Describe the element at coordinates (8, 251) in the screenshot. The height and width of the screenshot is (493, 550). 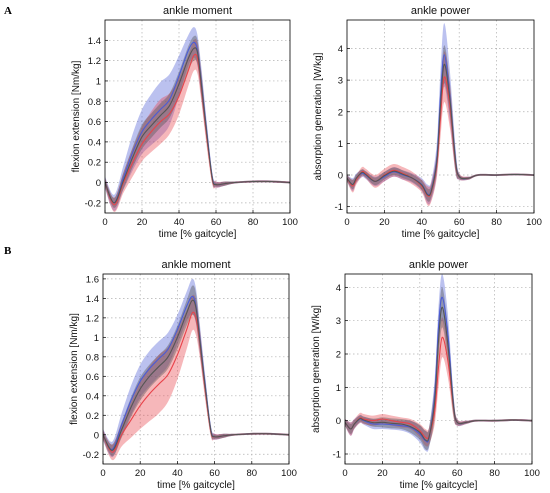
I see `panel-label-b: B` at that location.